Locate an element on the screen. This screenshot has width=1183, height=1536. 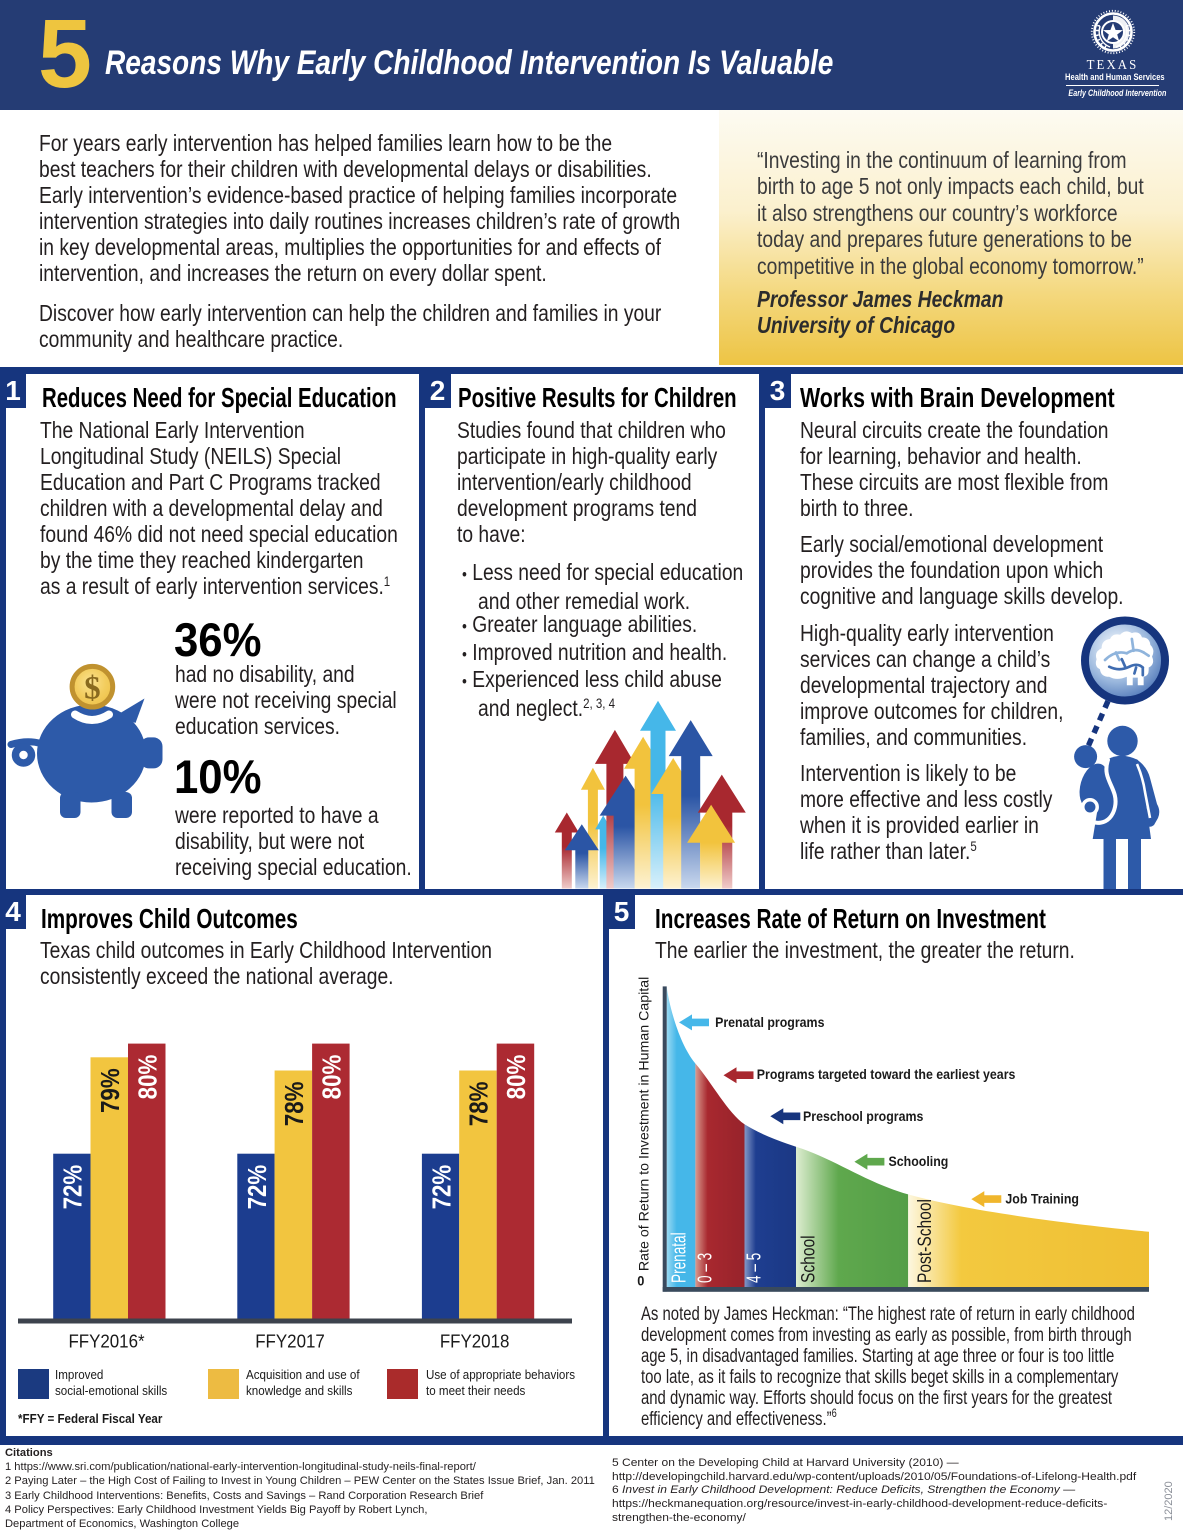
svg-text: FFY2018 is located at coordinates (475, 1341).